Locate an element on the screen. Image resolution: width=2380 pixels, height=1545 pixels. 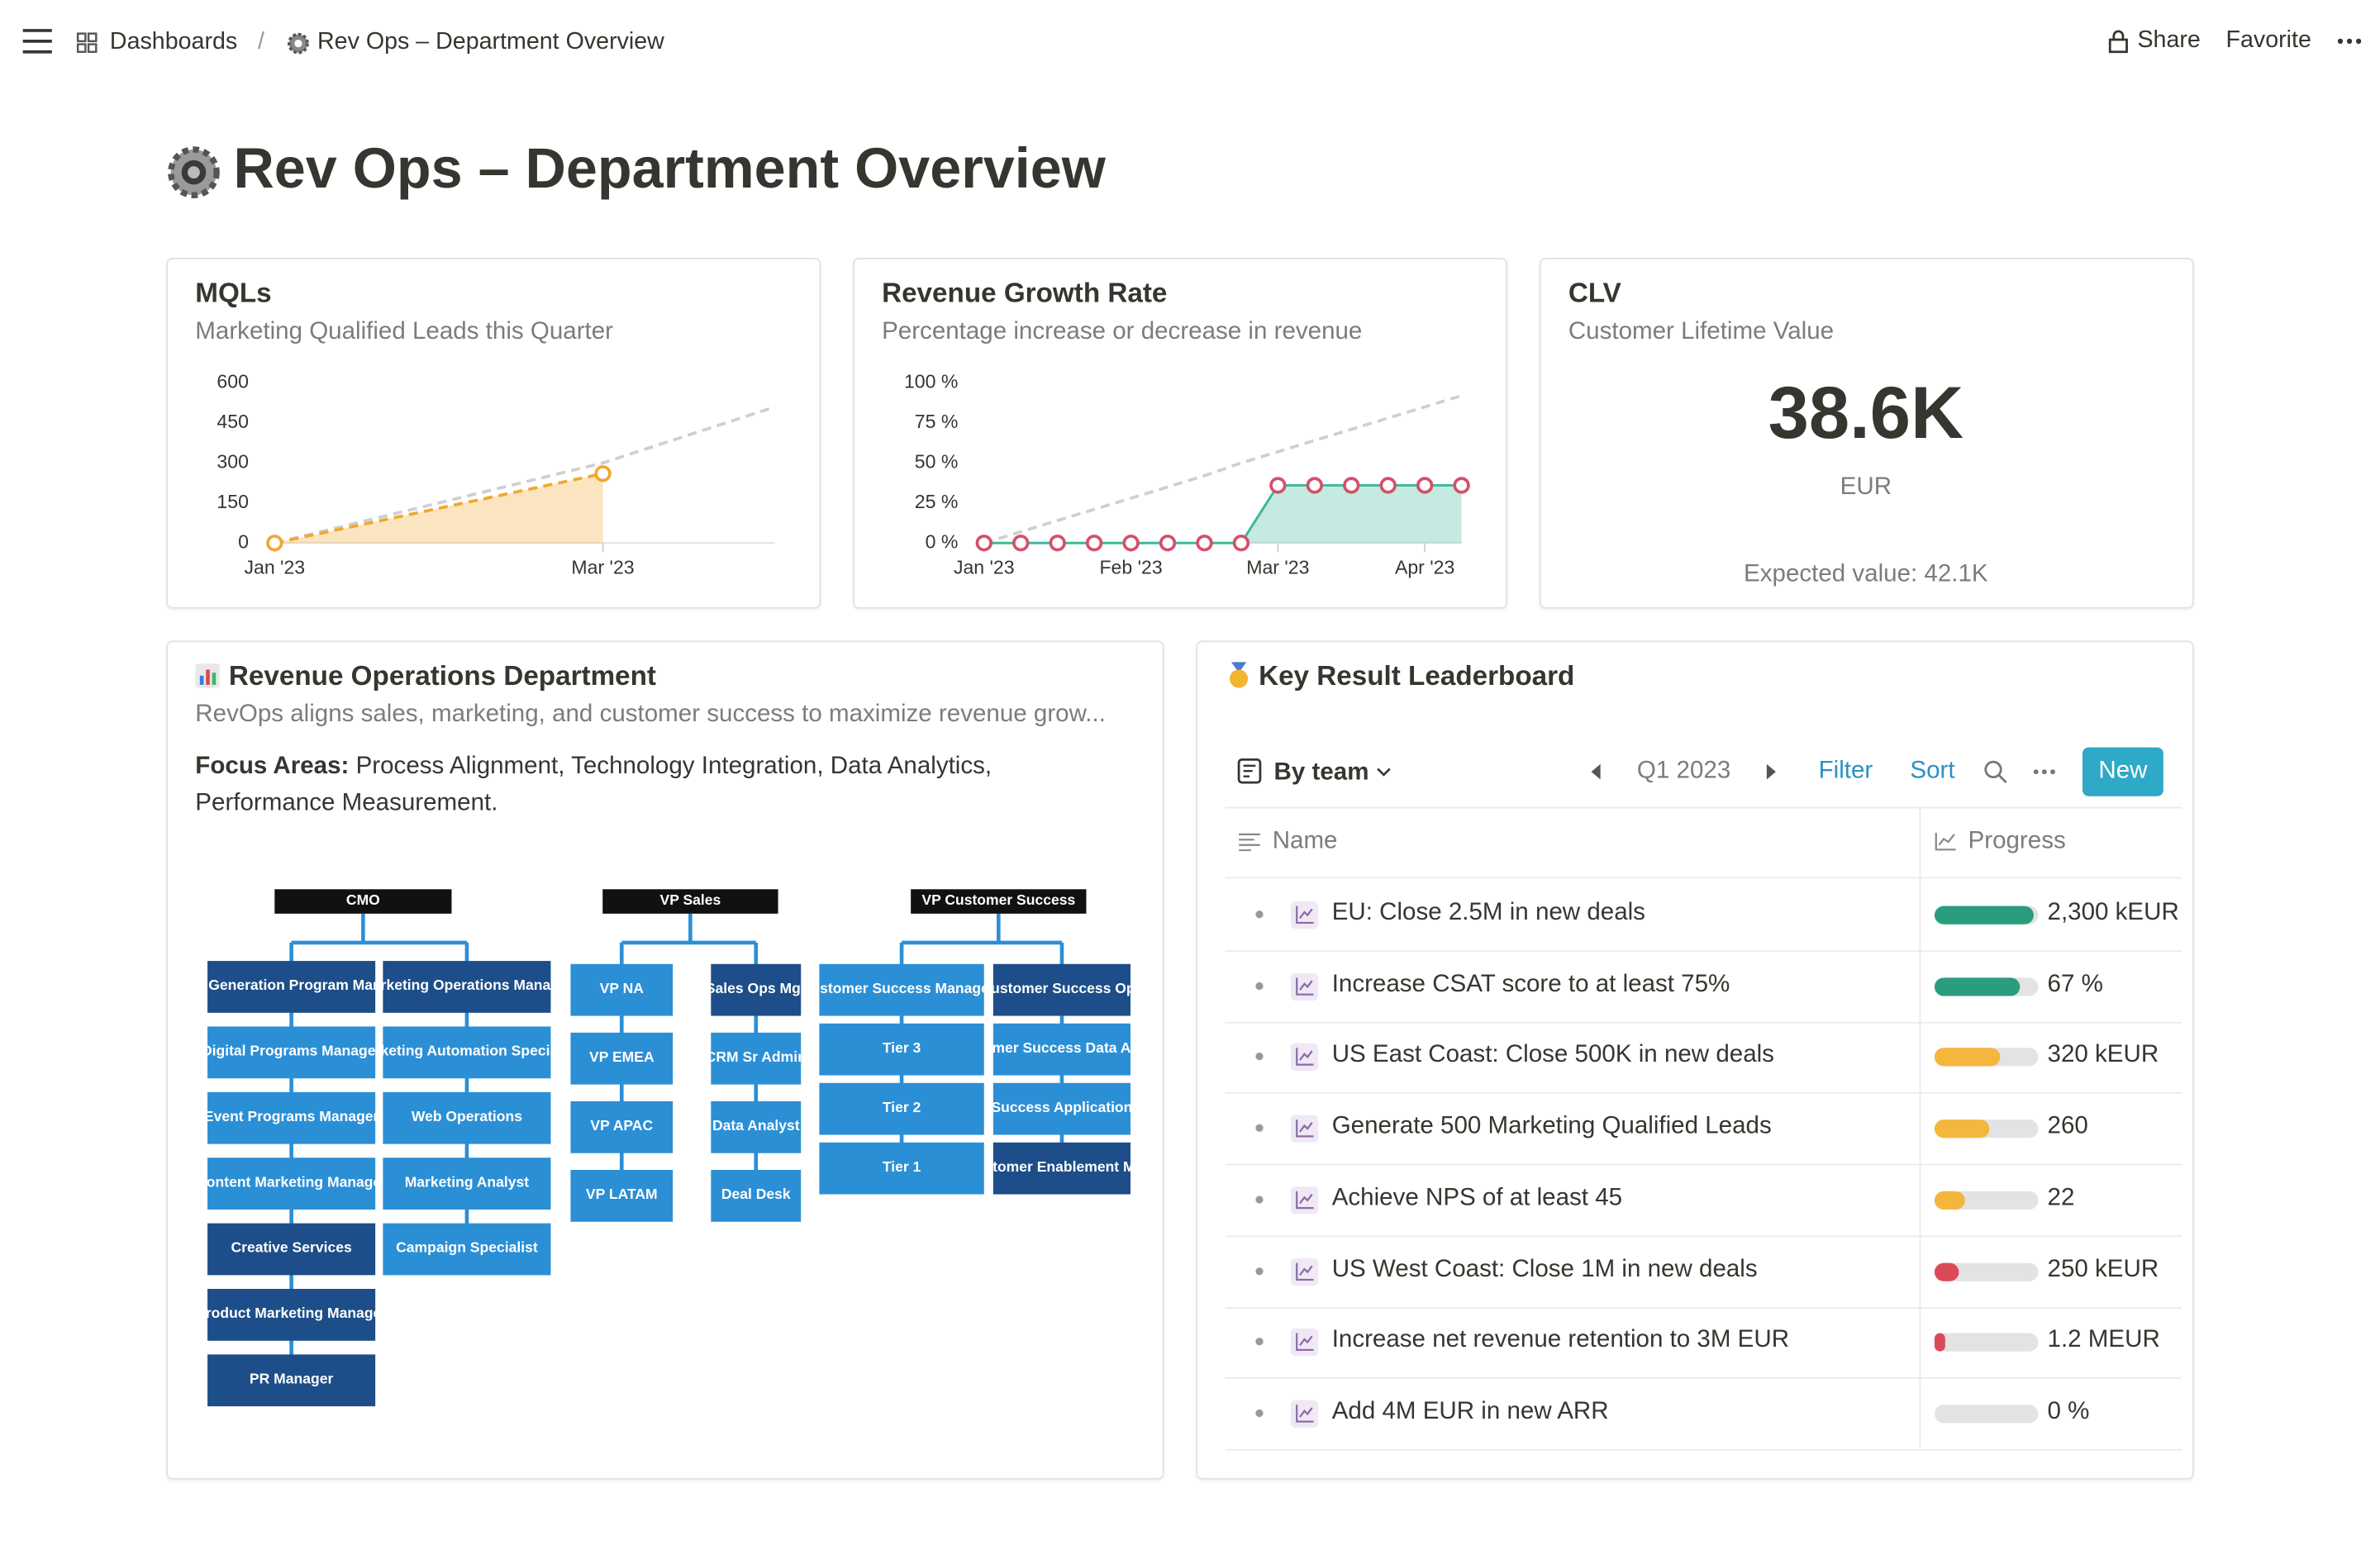
y-tick-label: 25 % is located at coordinates (937, 501).